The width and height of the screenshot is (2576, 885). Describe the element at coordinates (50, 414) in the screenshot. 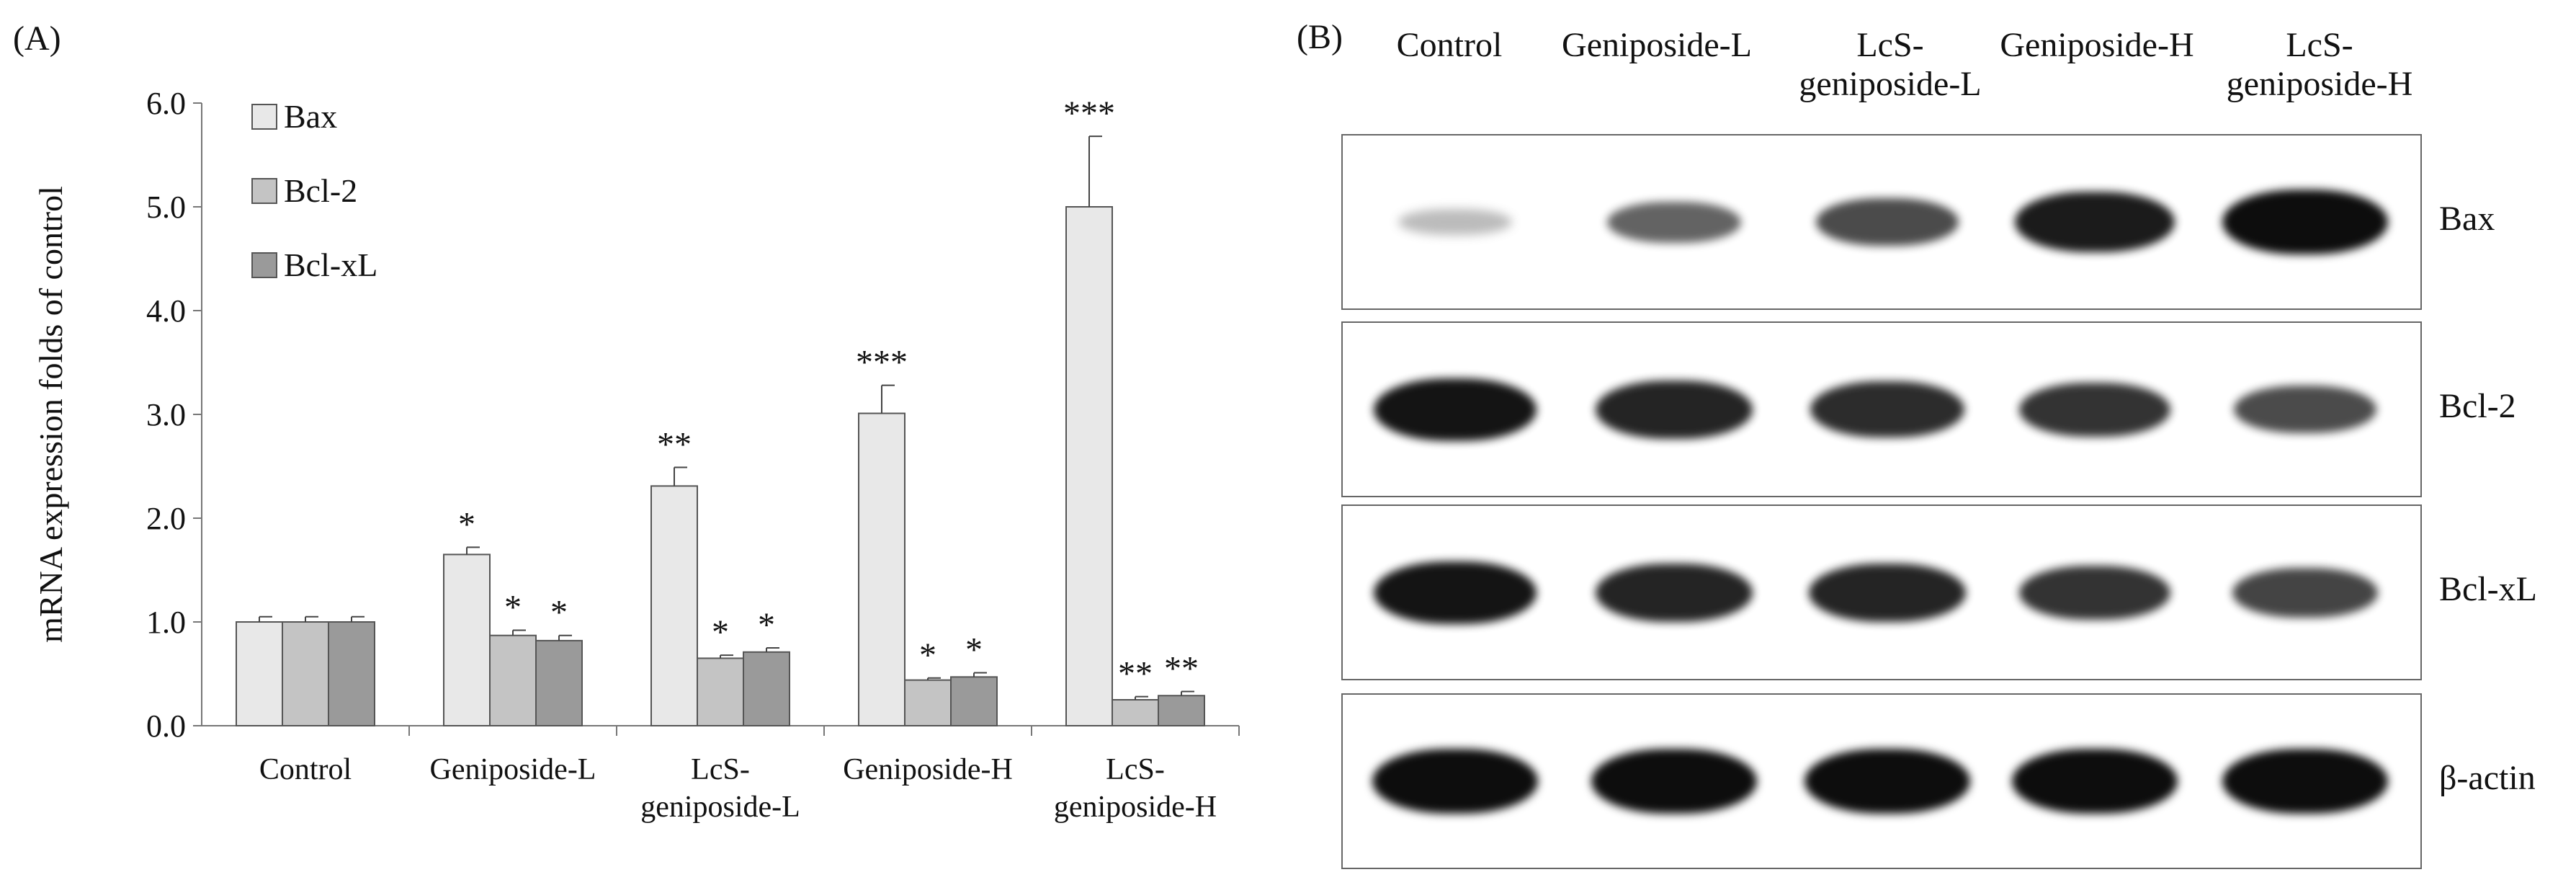

I see `y-axis-title: mRNA expression folds of control` at that location.